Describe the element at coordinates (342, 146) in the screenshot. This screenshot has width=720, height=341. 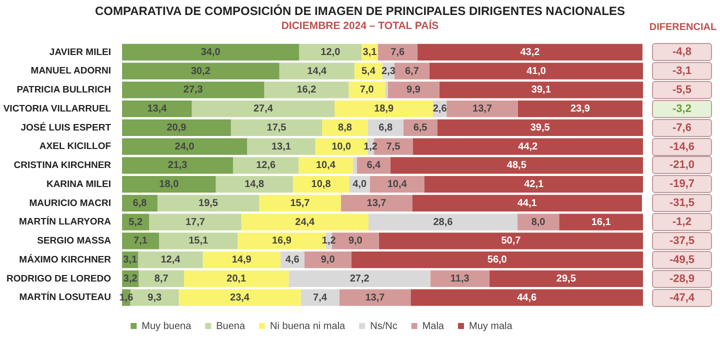
I see `data-label: 10,0` at that location.